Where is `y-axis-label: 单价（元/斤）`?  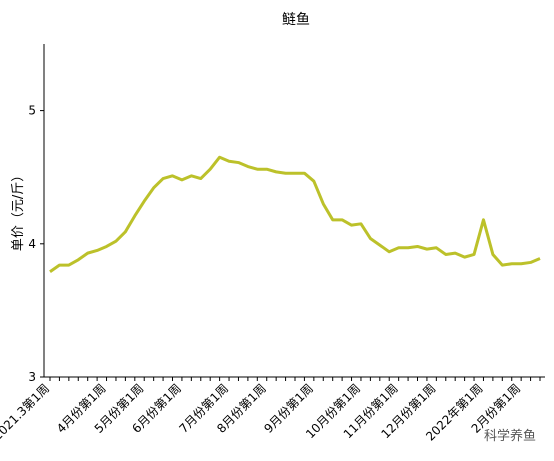 y-axis-label: 单价（元/斤） is located at coordinates (18, 210).